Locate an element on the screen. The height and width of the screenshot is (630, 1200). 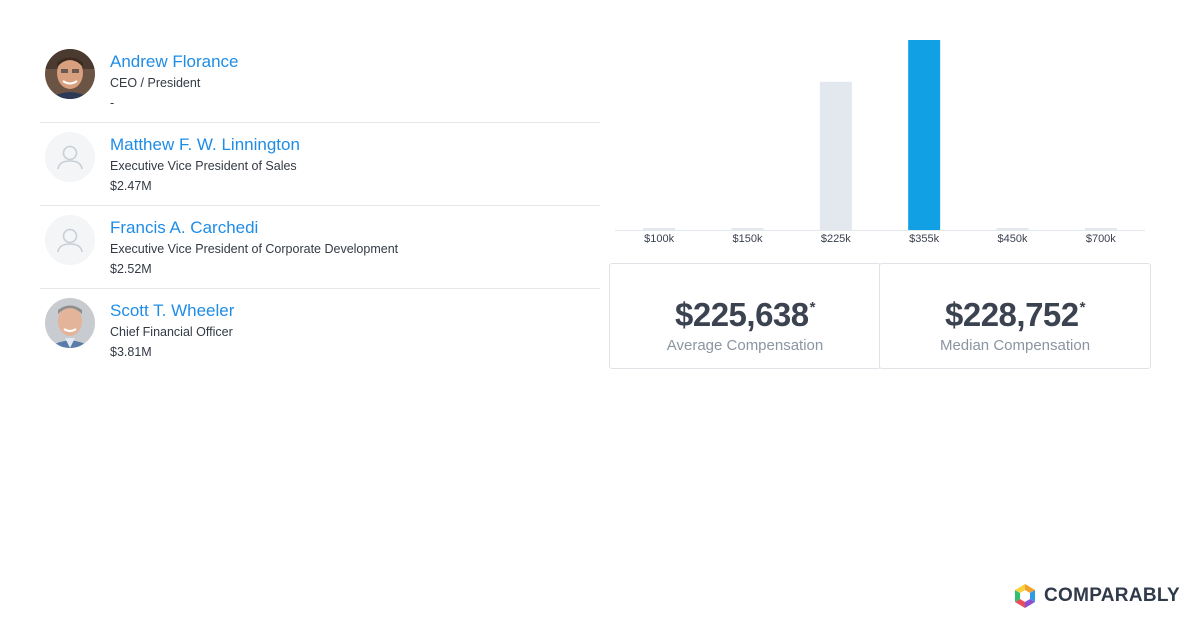
brand: COMPARABLY is located at coordinates (1096, 596).